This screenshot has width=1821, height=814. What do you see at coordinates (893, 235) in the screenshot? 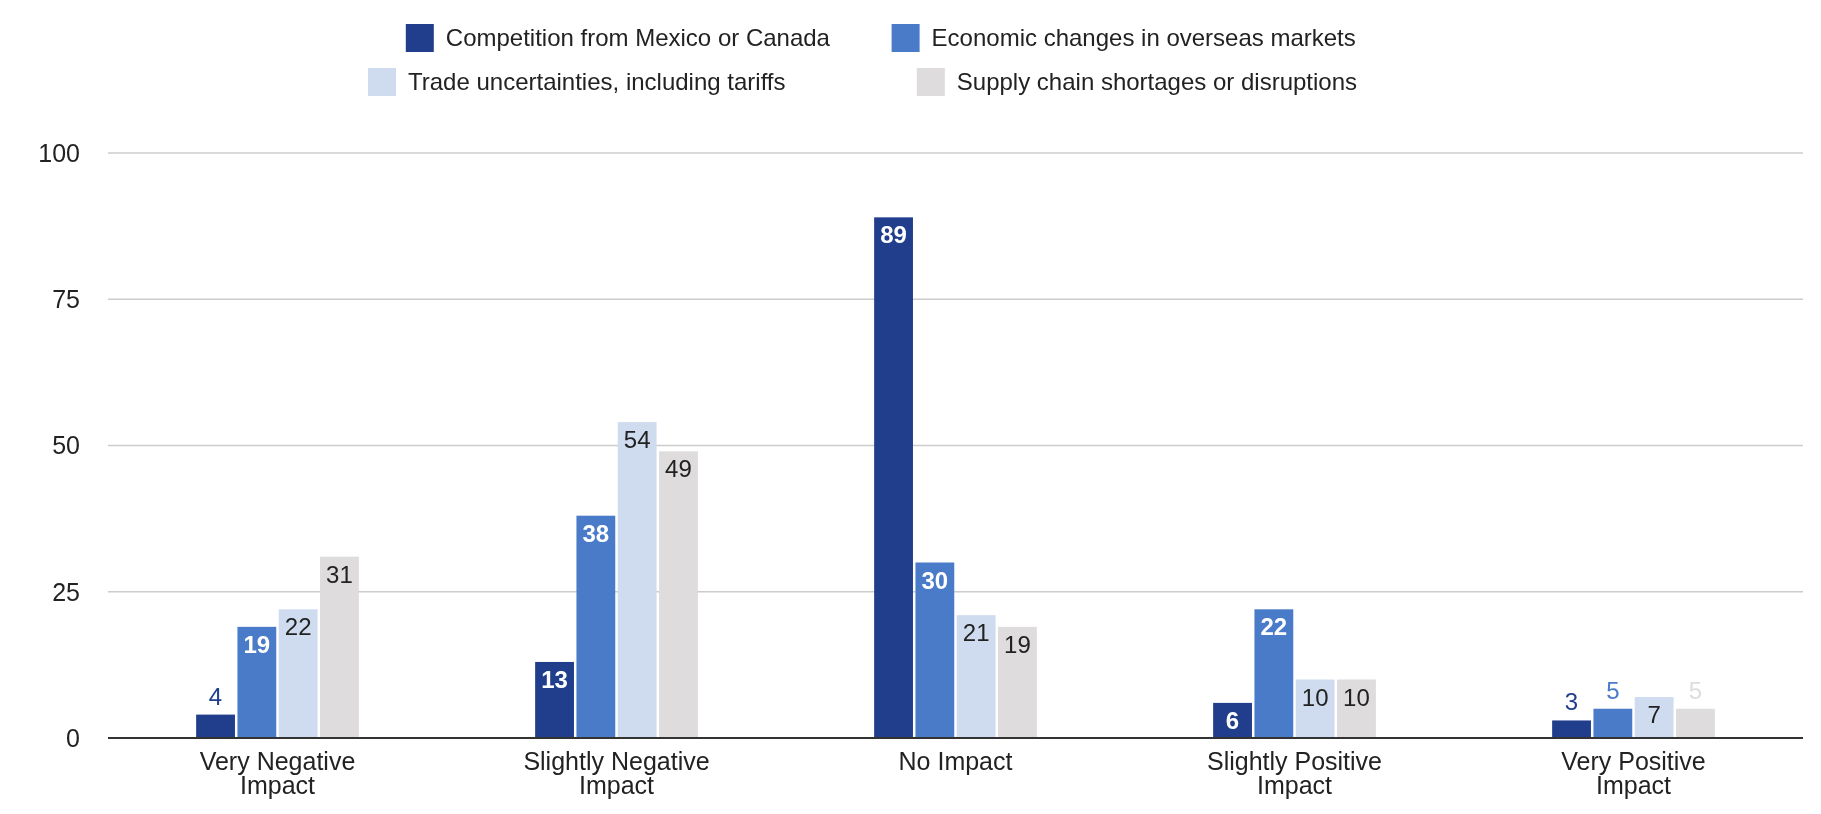
I see `data-label: 89` at bounding box center [893, 235].